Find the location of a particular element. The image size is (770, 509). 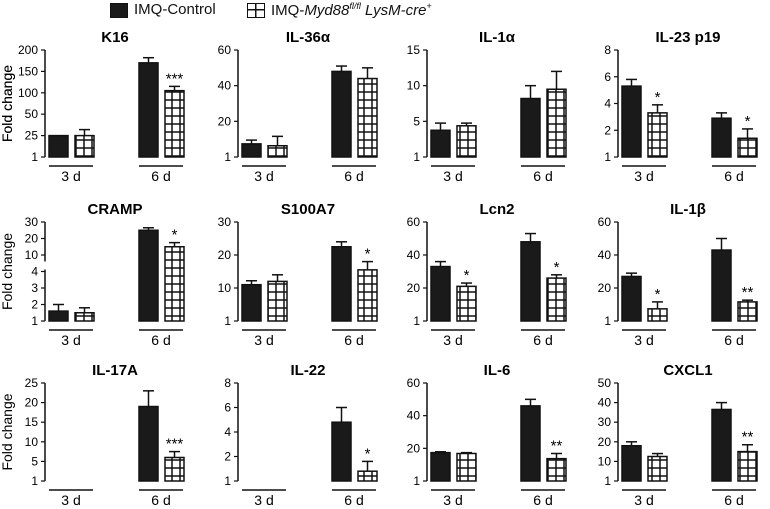

y-tick-label: 25 is located at coordinates (32, 136).